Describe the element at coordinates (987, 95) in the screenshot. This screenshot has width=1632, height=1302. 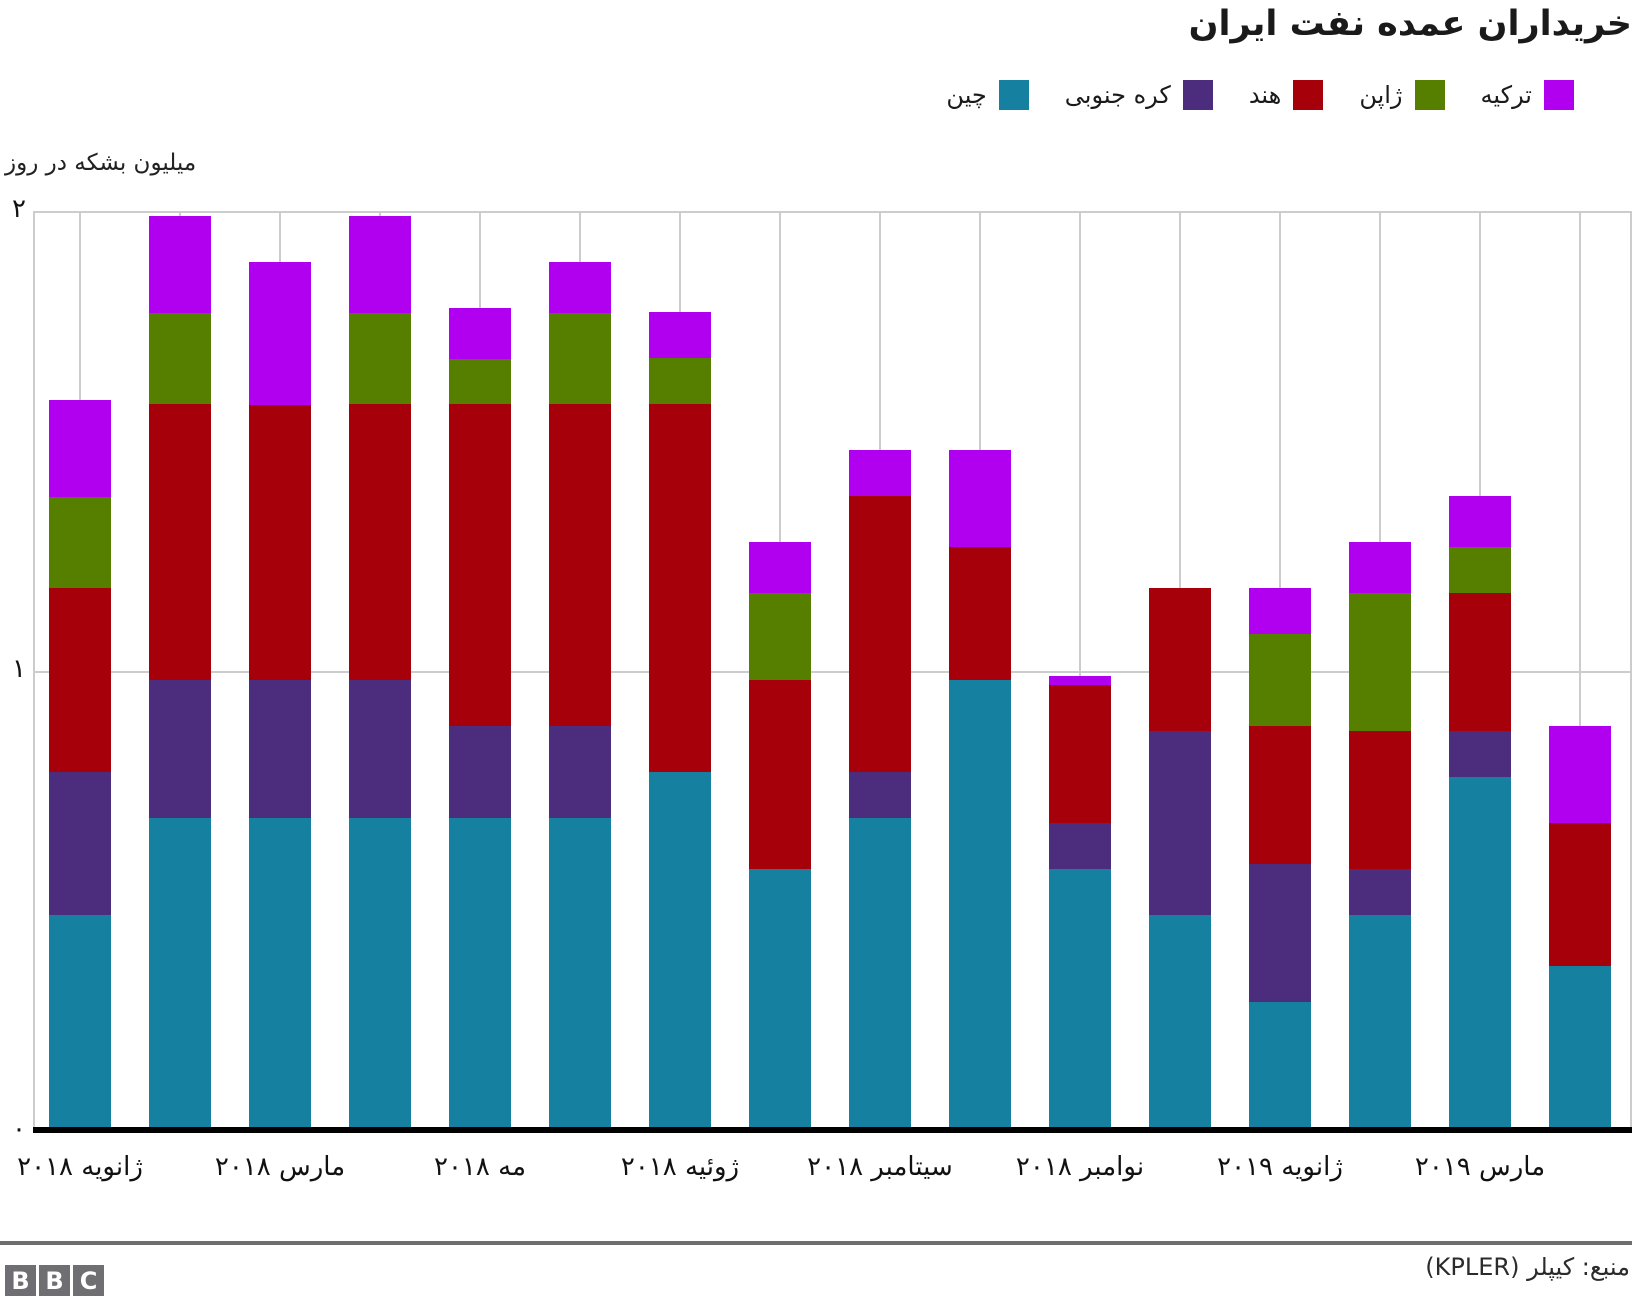
I see `legend-item: چین` at that location.